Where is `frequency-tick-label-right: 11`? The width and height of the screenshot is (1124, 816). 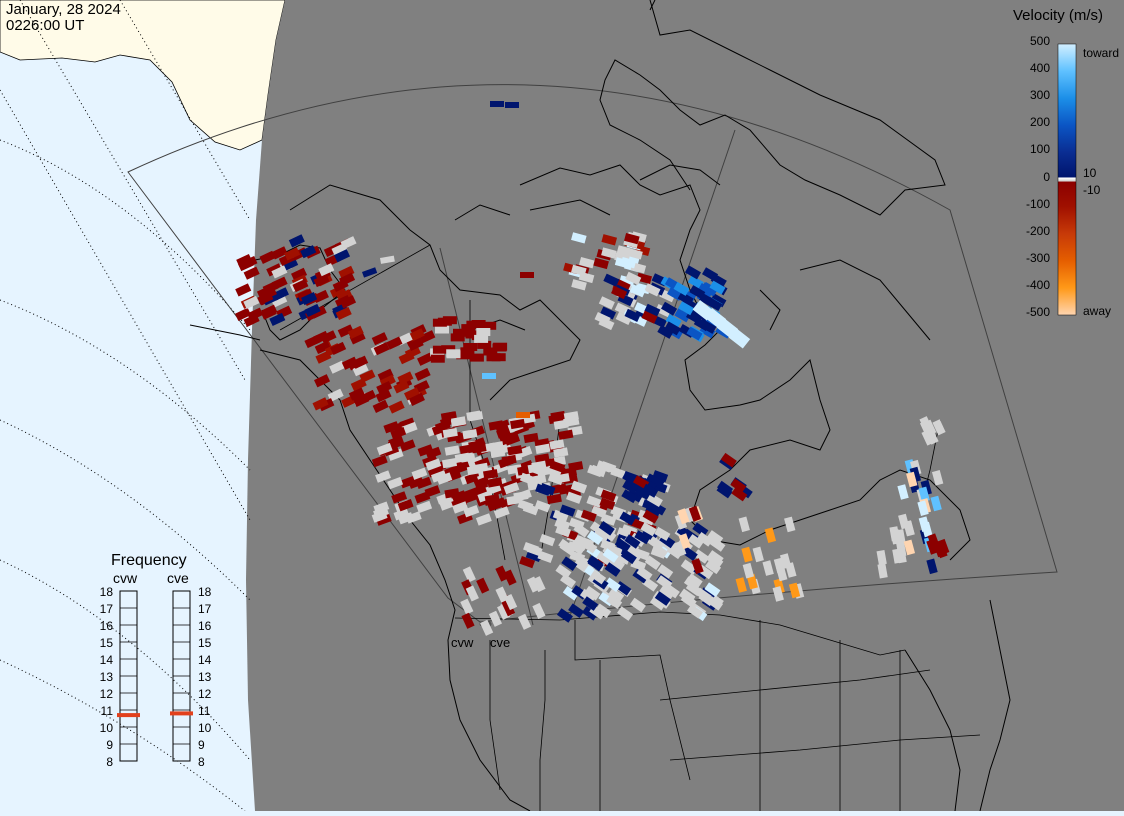 frequency-tick-label-right: 11 is located at coordinates (204, 711).